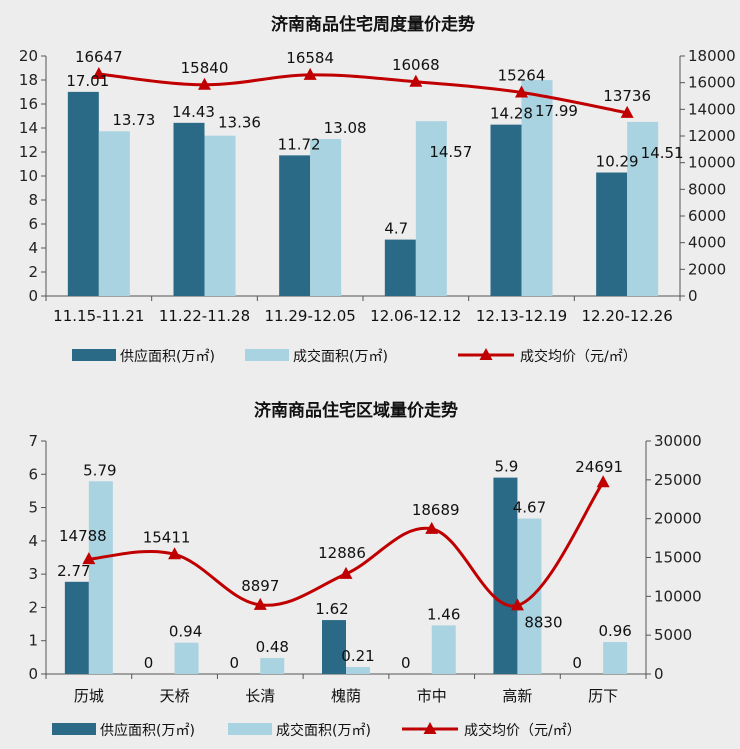 This screenshot has height=749, width=740. Describe the element at coordinates (33, 508) in the screenshot. I see `left-tick-label: 5` at that location.